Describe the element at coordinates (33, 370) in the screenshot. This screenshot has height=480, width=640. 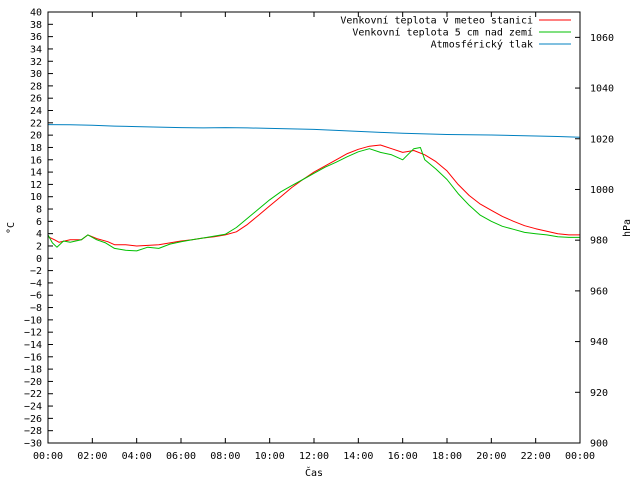
I see `y-left-tick-label: −18` at that location.